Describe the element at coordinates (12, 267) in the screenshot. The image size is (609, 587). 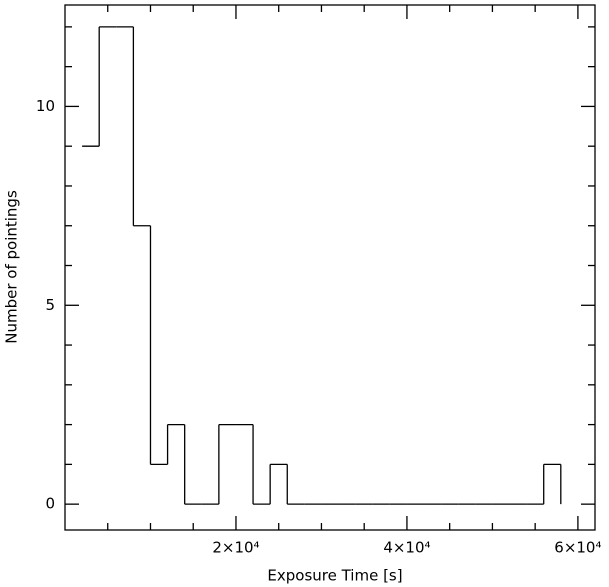
I see `y-axis-label: Number of pointings` at that location.